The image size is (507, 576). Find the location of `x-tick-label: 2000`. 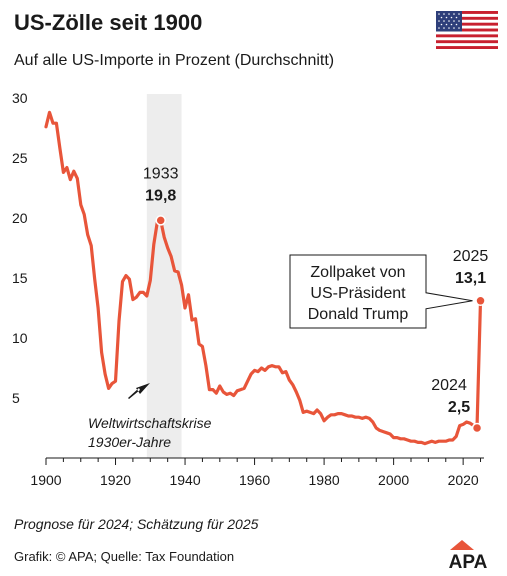

x-tick-label: 2000 is located at coordinates (393, 480).